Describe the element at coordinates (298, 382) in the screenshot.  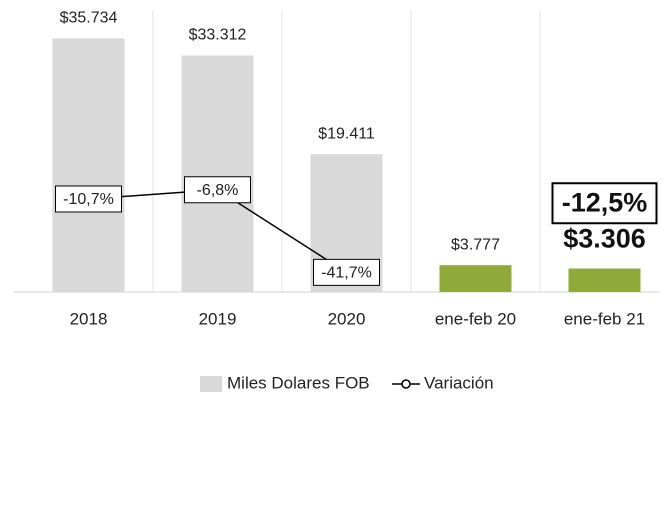
I see `legend-label: Miles Dolares FOB` at that location.